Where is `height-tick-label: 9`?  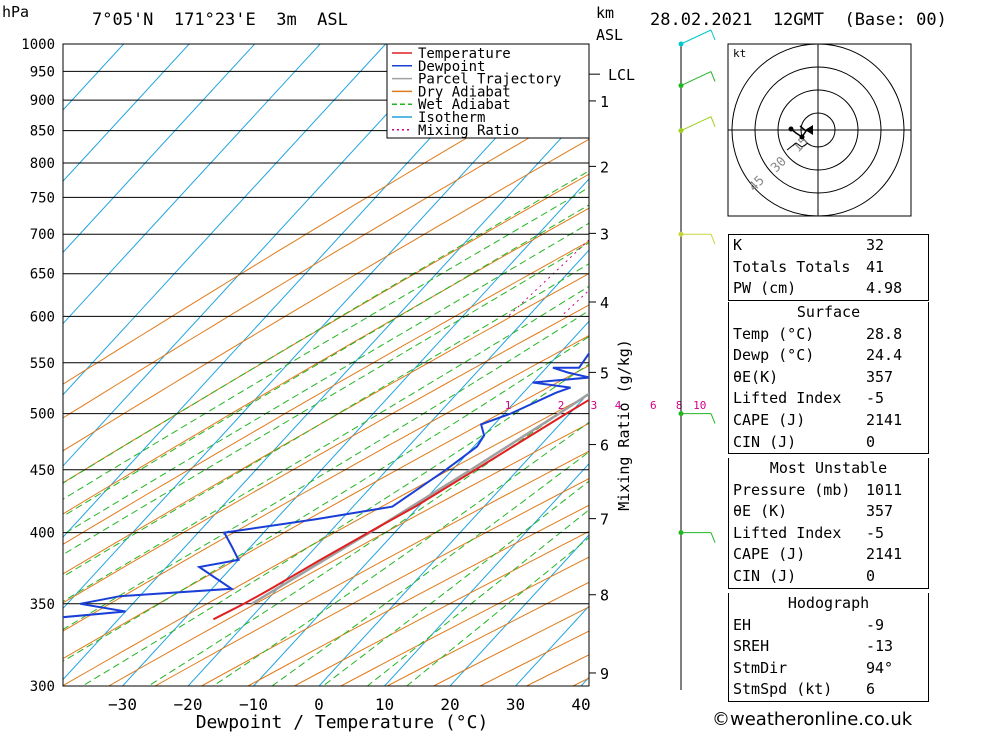 height-tick-label: 9 is located at coordinates (604, 674).